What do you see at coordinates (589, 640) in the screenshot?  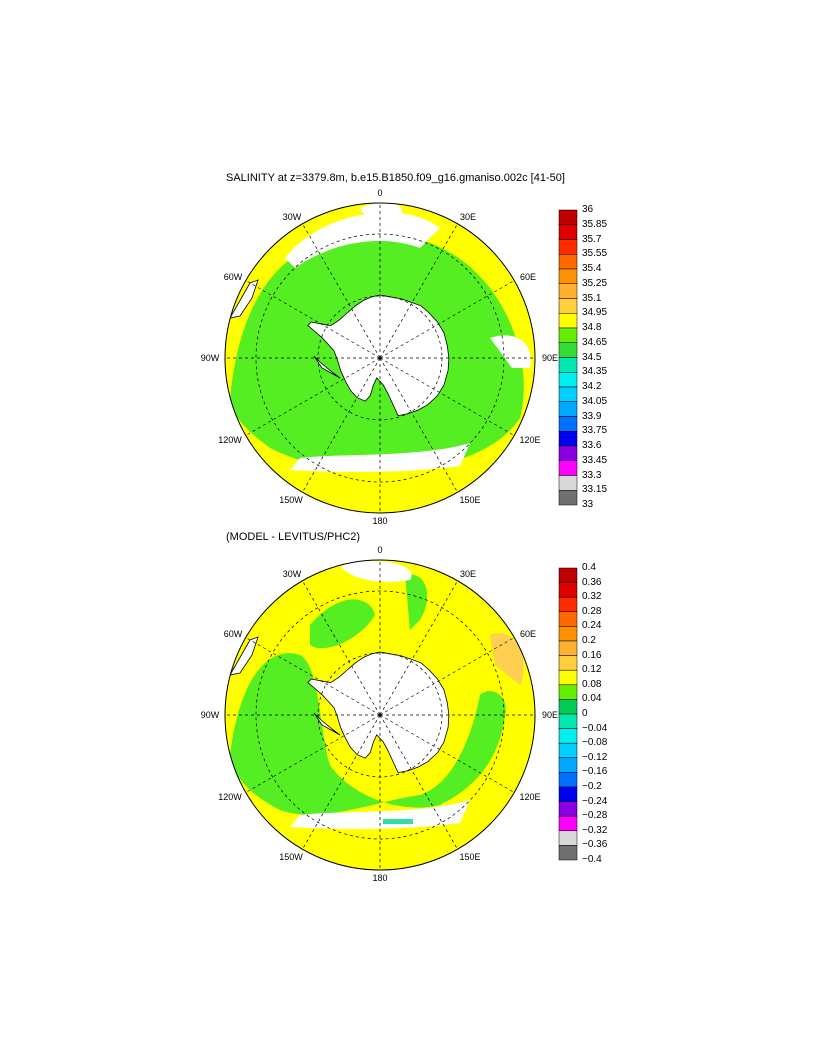 I see `colorbar-label: 0.2` at bounding box center [589, 640].